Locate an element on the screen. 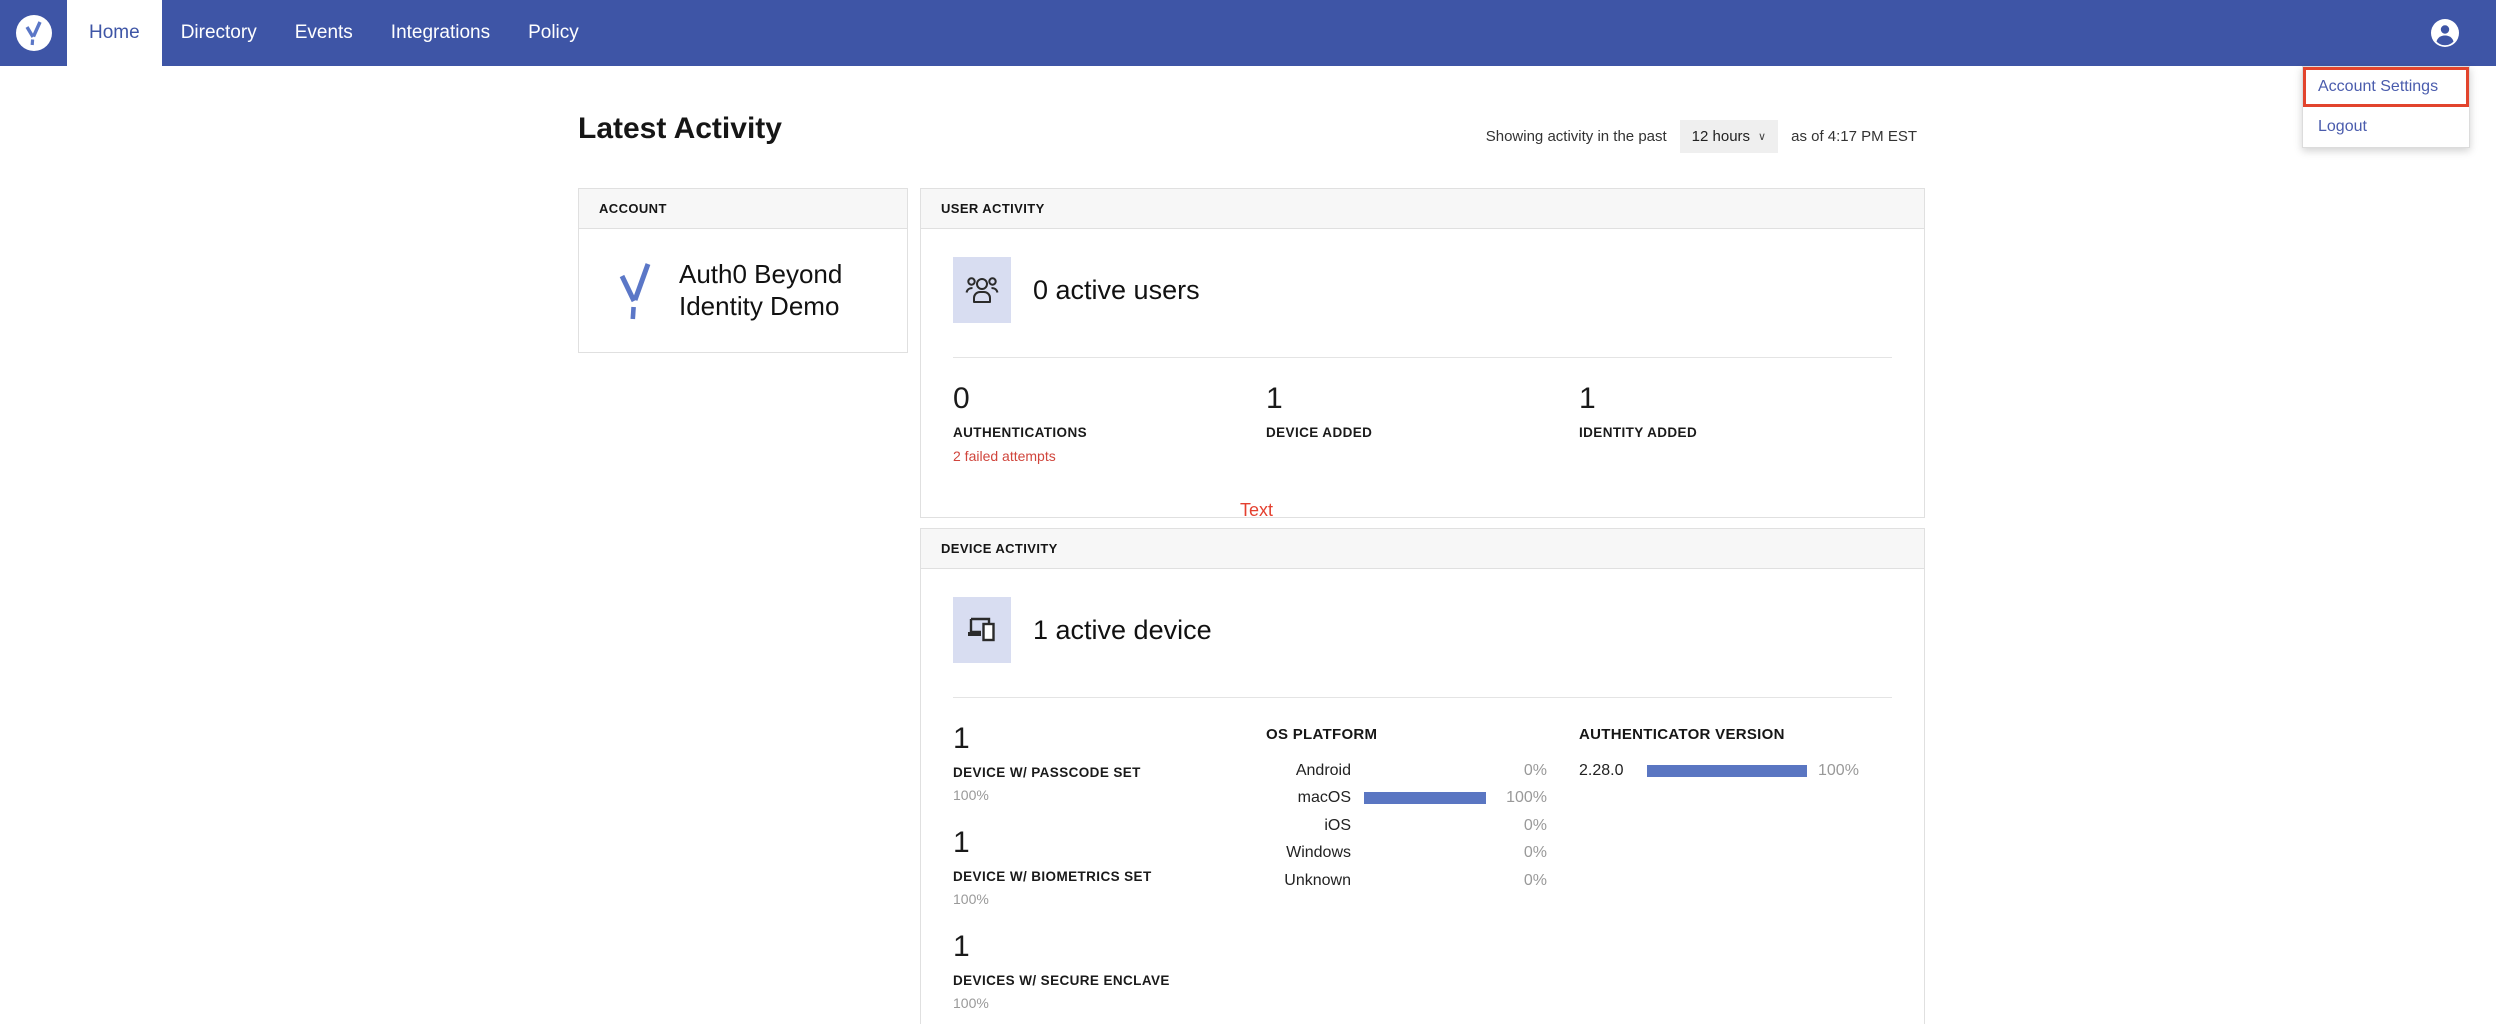 This screenshot has height=1024, width=2496. version-label: 2.28.0 is located at coordinates (1601, 770).